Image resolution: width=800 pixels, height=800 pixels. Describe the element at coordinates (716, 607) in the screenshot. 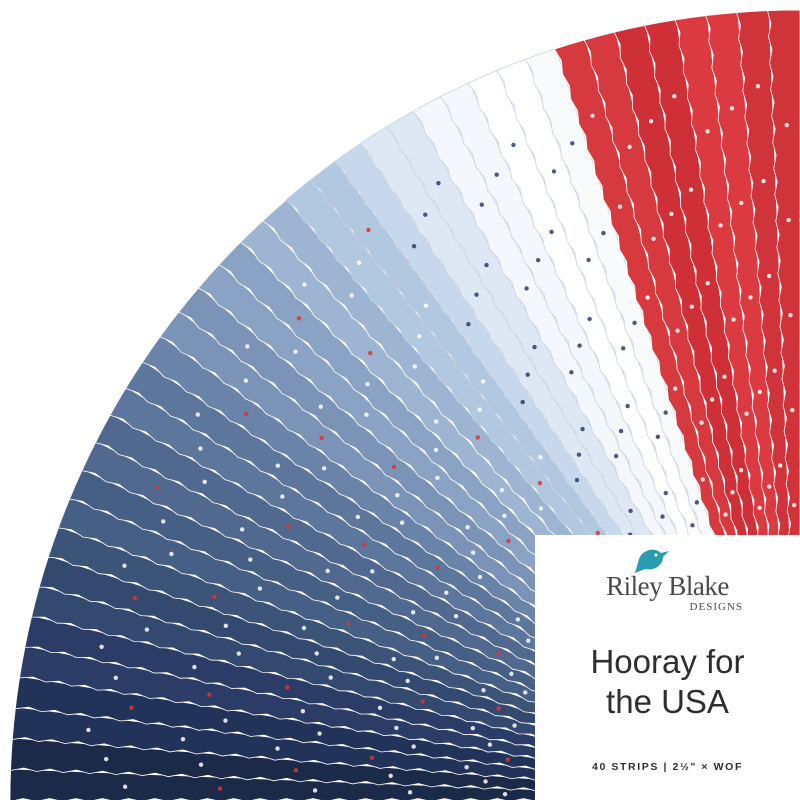

I see `brand-sub: DESIGNS` at that location.